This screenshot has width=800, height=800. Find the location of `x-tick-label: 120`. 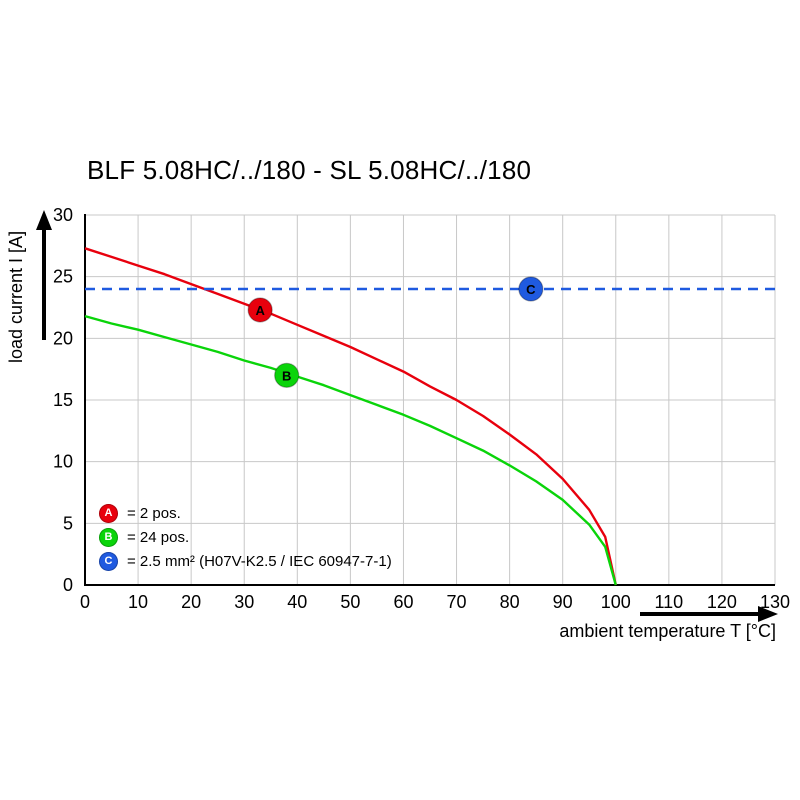

x-tick-label: 120 is located at coordinates (722, 602).